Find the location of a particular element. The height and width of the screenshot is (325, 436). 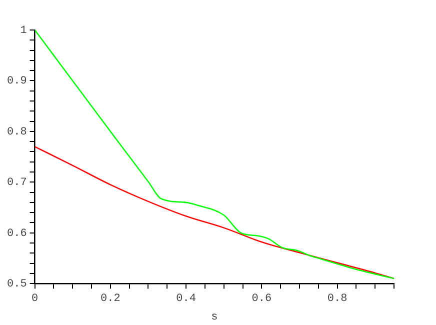

y-tick-label: 0.6 is located at coordinates (16, 234).